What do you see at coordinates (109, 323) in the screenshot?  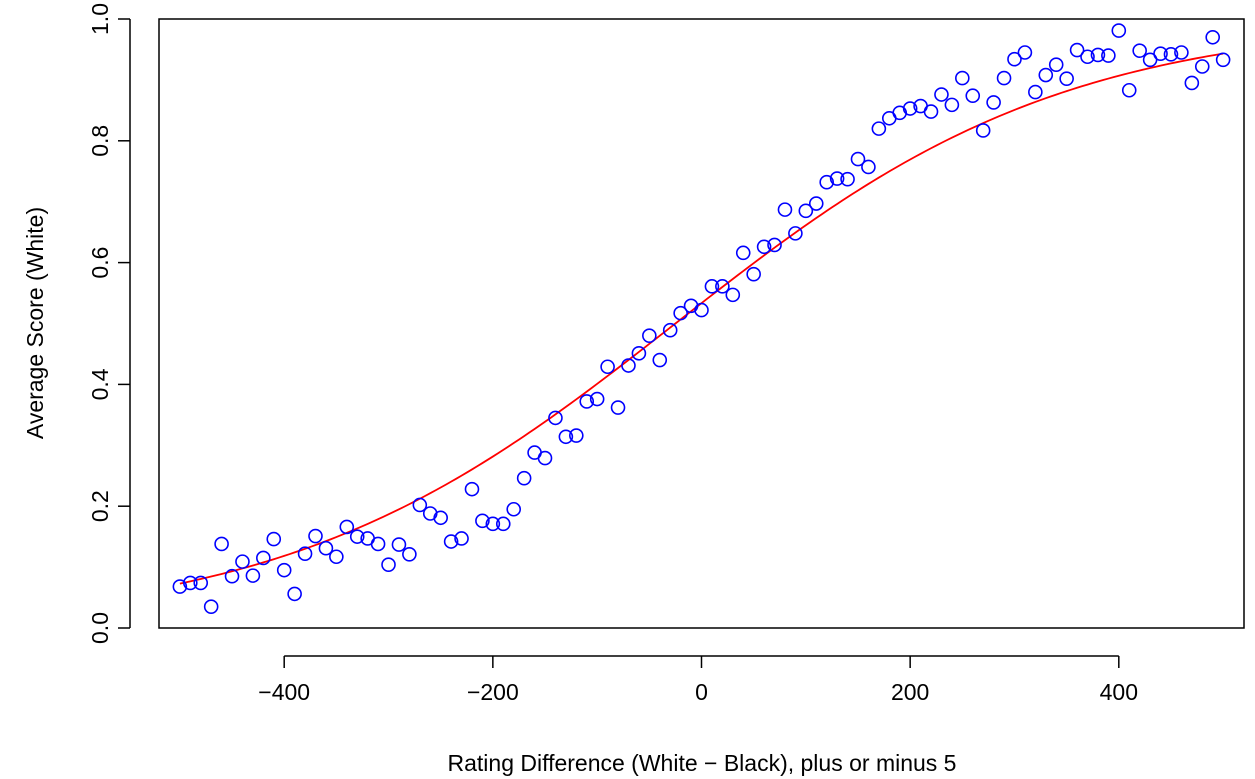 I see `y-axis: 0.0 0.2 0.4 0.6 0.8 1.0` at bounding box center [109, 323].